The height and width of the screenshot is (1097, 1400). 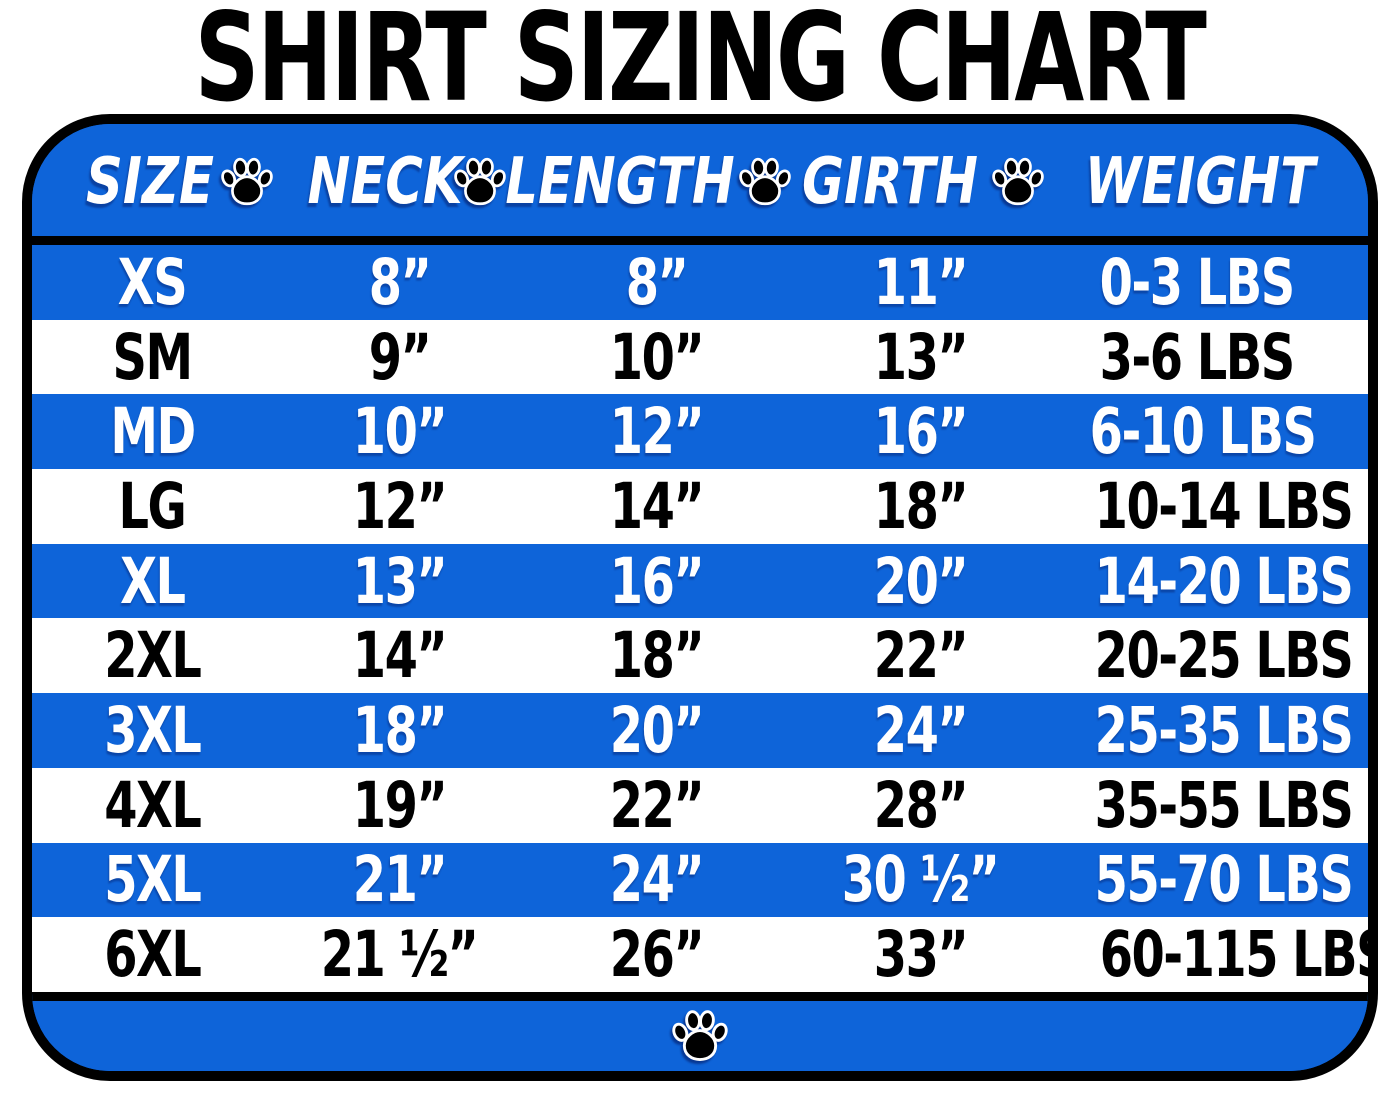 I want to click on neck-cell: 21 ½”, so click(x=400, y=955).